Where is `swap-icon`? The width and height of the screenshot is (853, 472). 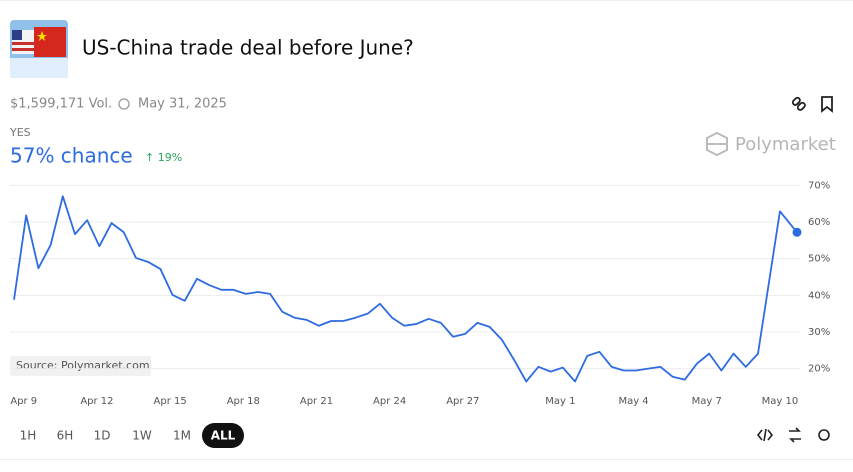
swap-icon is located at coordinates (795, 435).